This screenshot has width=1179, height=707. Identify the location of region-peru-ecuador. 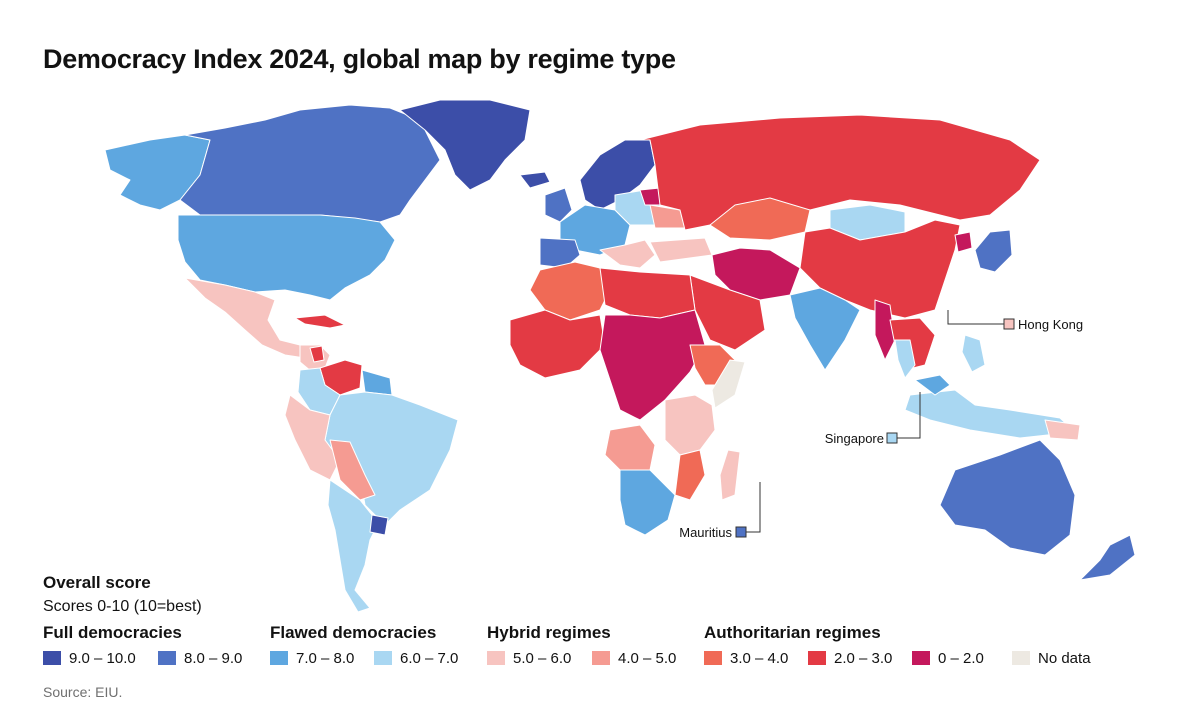
(312, 437).